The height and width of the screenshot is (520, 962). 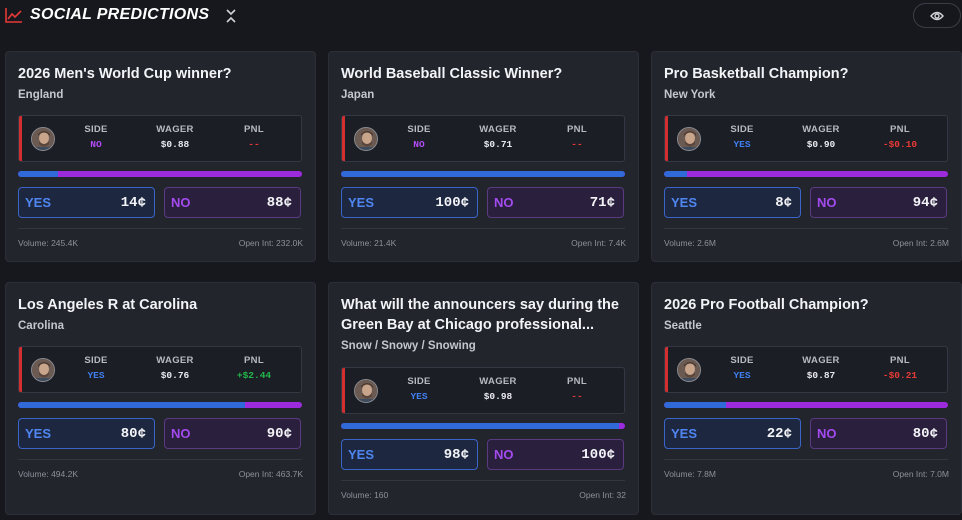 I want to click on market-outcome: Snow / Snowy / Snowing, so click(x=408, y=346).